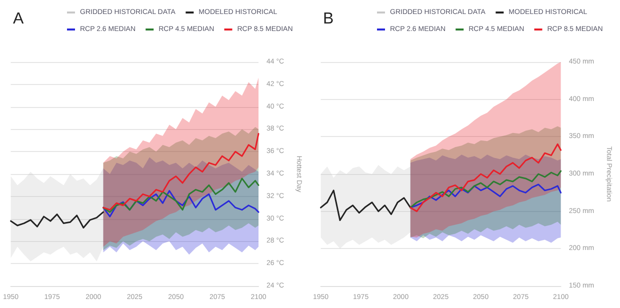  What do you see at coordinates (18, 19) in the screenshot?
I see `chart-title: A` at bounding box center [18, 19].